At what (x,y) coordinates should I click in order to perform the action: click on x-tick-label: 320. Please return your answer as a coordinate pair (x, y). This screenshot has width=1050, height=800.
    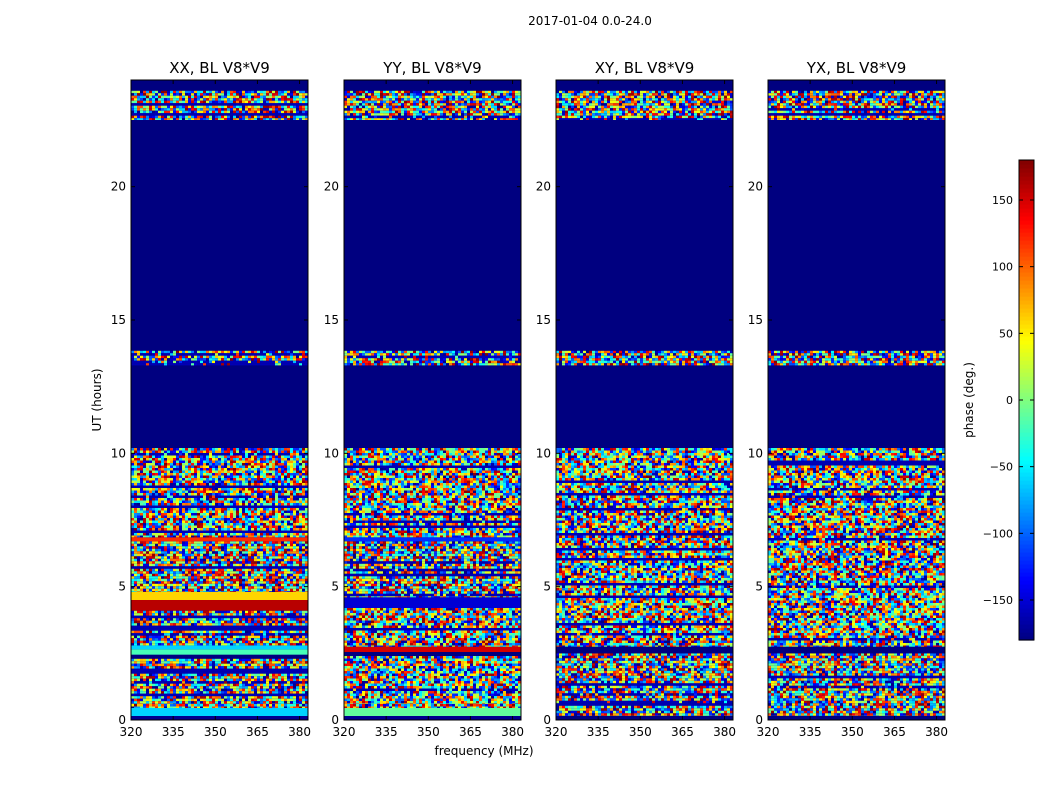
    Looking at the image, I should click on (131, 732).